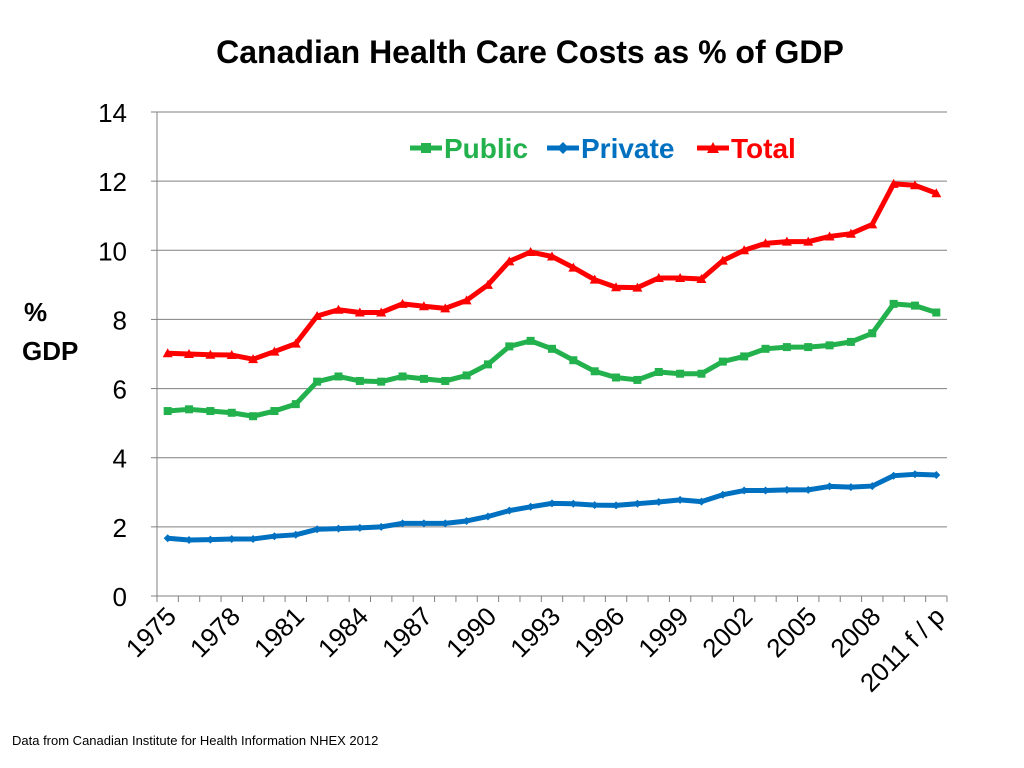 The image size is (1024, 768). I want to click on legend-label-total: Total, so click(763, 148).